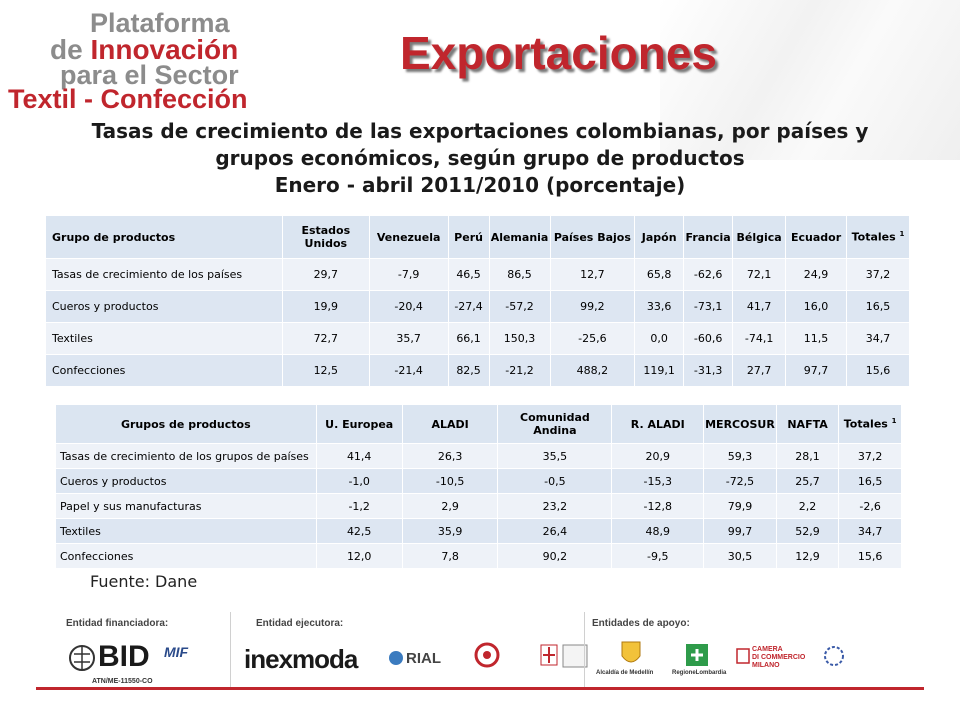 The image size is (960, 720). I want to click on value-cell: -31,3, so click(708, 370).